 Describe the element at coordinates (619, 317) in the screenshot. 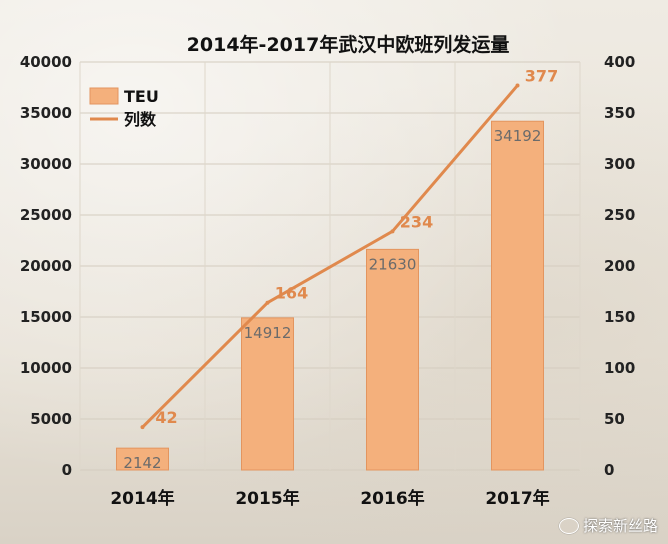

I see `y-tick-label-right: 150` at that location.